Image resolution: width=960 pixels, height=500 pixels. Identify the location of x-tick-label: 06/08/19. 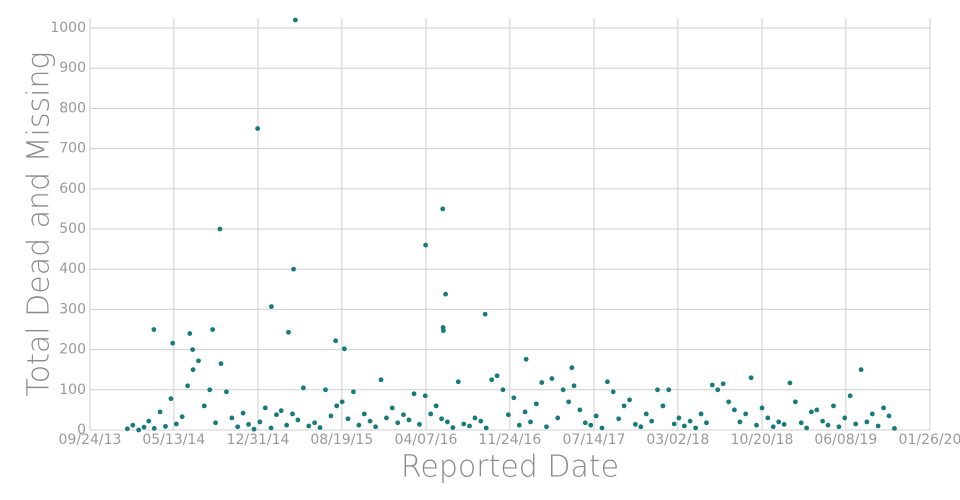
(845, 440).